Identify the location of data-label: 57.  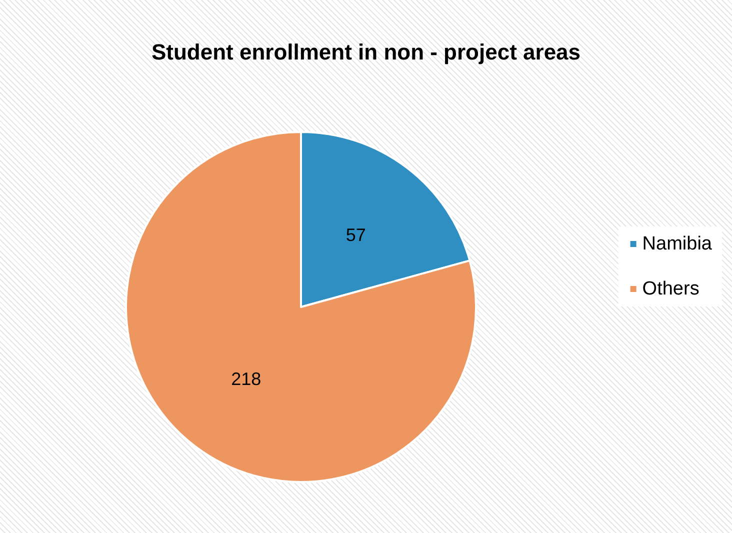
(356, 235).